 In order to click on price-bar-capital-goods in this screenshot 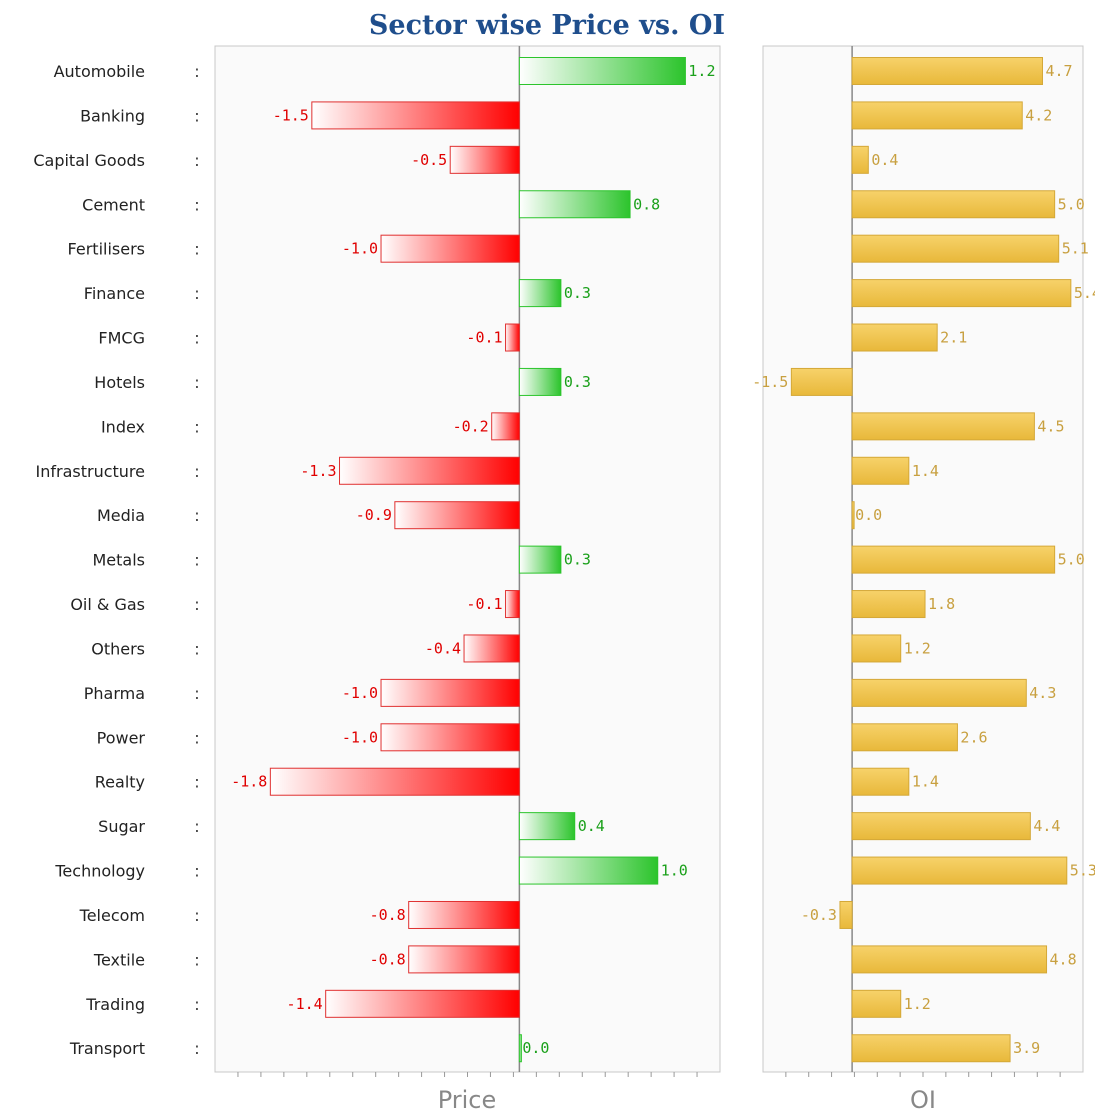, I will do `click(484, 159)`.